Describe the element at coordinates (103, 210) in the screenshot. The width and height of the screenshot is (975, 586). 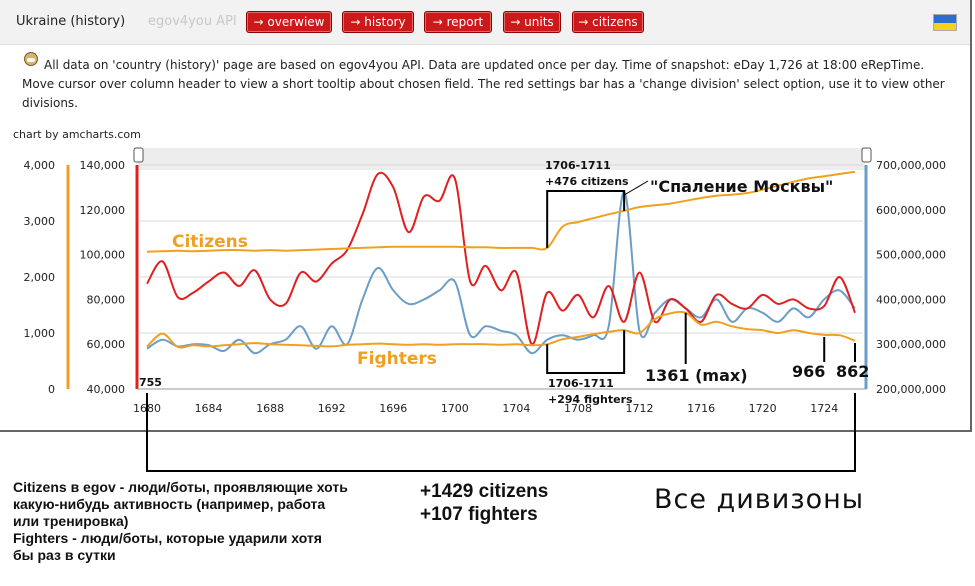
I see `red-tick-label: 120,000` at that location.